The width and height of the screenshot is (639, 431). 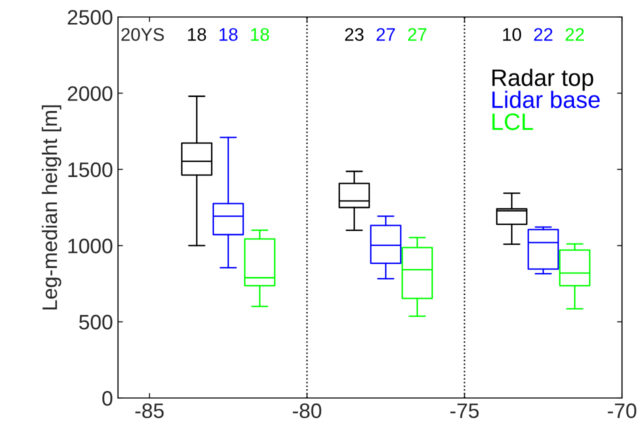 What do you see at coordinates (90, 17) in the screenshot?
I see `y-tick-label: 2500` at bounding box center [90, 17].